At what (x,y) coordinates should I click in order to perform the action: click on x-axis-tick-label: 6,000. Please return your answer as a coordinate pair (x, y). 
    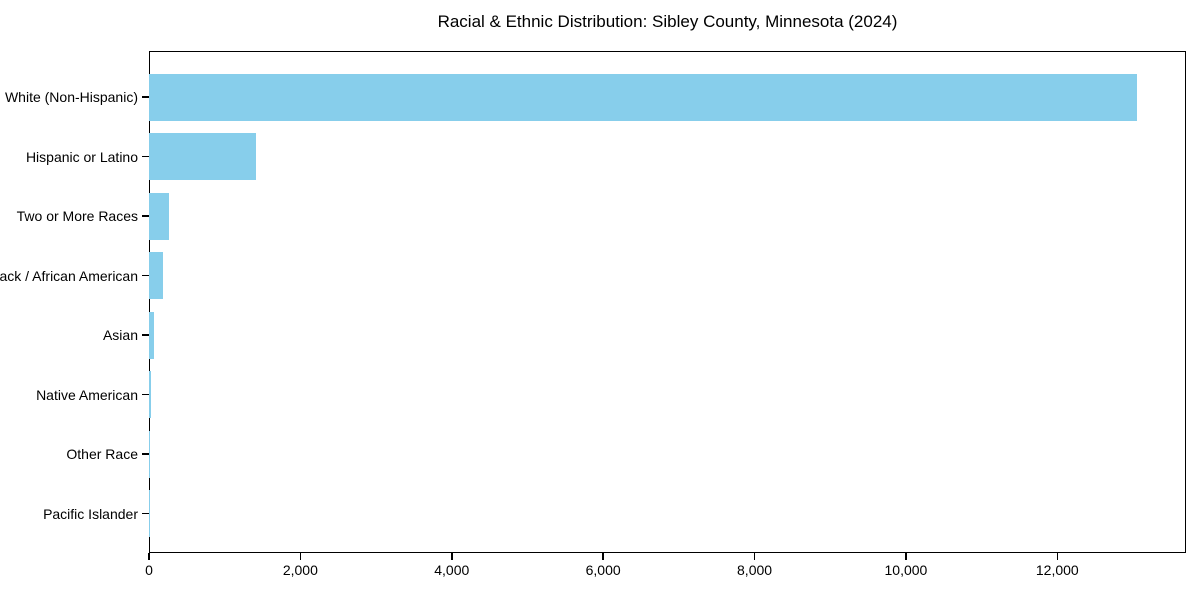
    Looking at the image, I should click on (603, 570).